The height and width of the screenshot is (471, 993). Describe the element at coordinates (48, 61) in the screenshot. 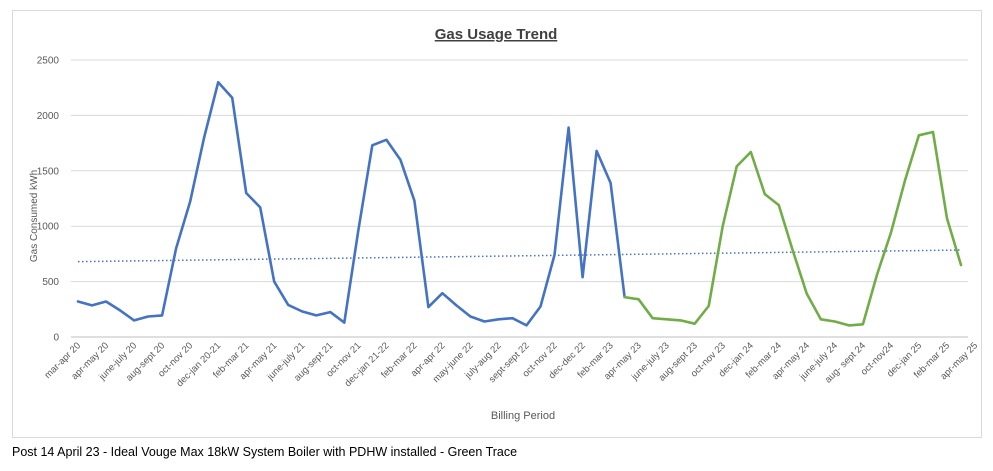

I see `y-tick-label: 2500` at that location.